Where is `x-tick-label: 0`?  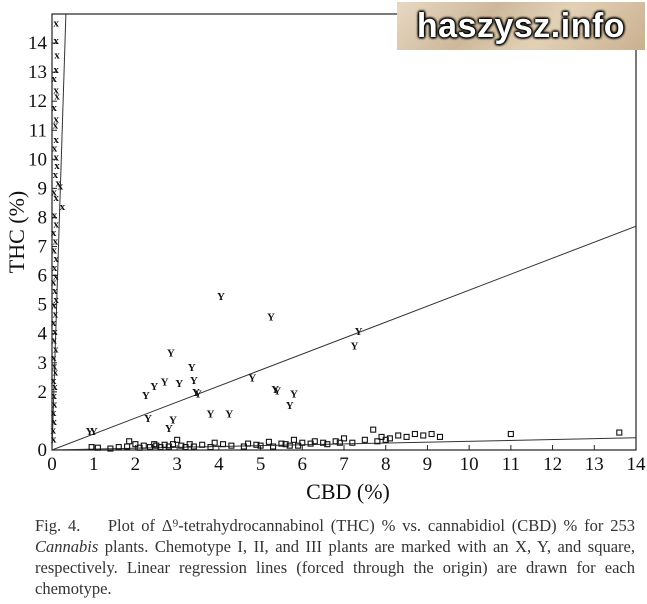 x-tick-label: 0 is located at coordinates (52, 464).